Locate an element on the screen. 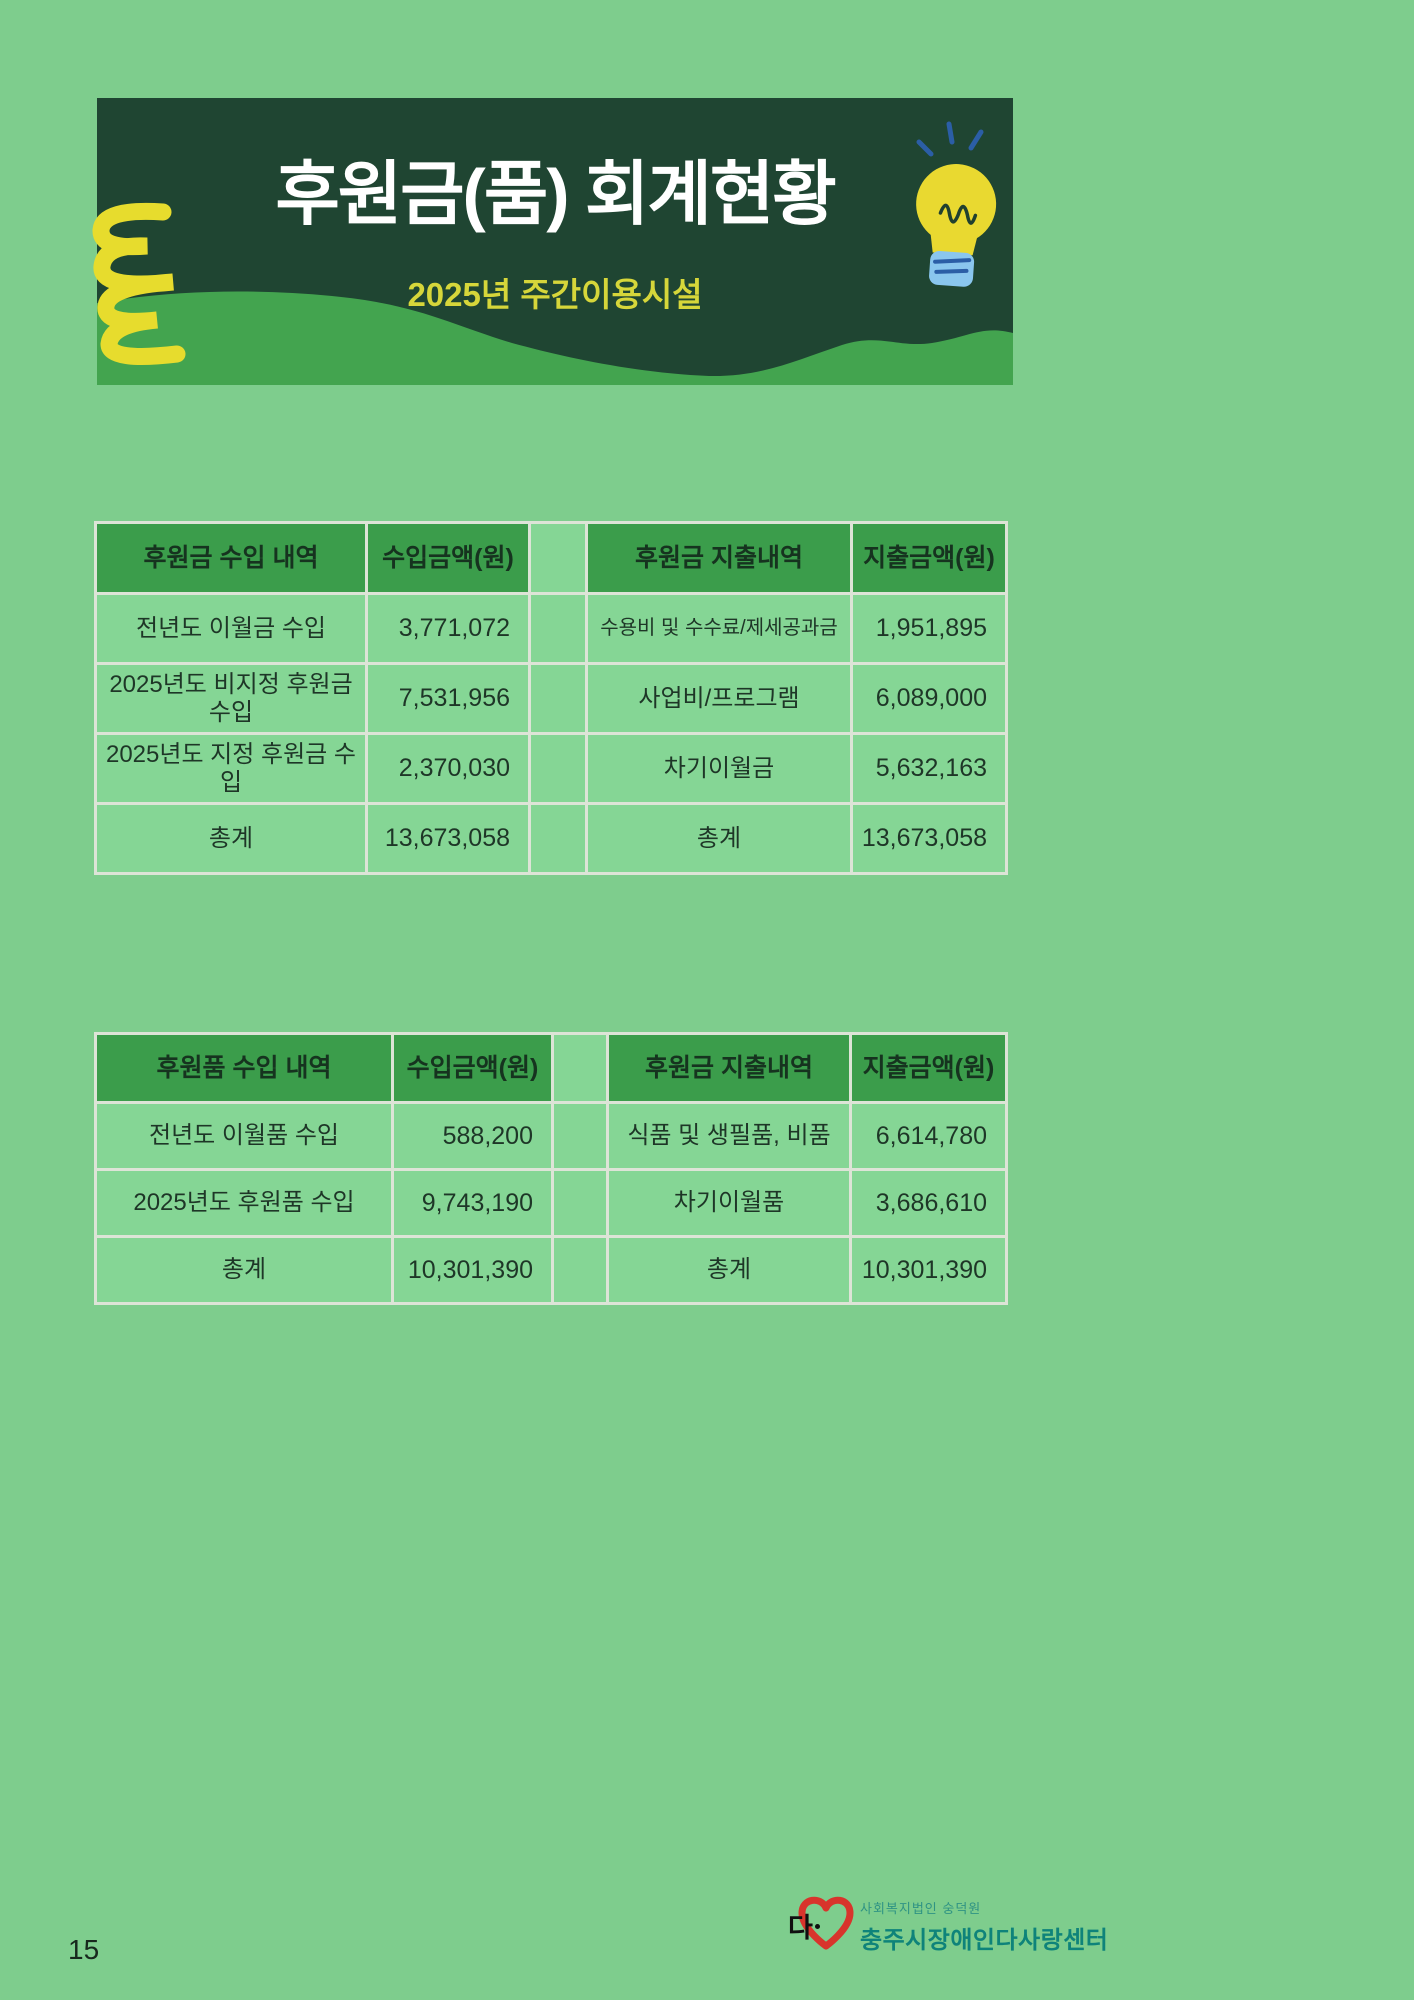 The height and width of the screenshot is (2000, 1414). page-subtitle: 2025년 주간이용시설 is located at coordinates (555, 294).